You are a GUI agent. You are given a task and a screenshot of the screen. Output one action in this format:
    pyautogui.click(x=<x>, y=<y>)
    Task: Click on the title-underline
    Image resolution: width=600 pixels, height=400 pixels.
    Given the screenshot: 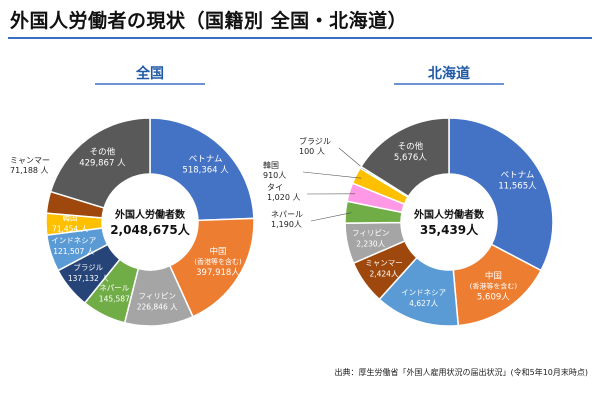 What is the action you would take?
    pyautogui.click(x=300, y=38)
    